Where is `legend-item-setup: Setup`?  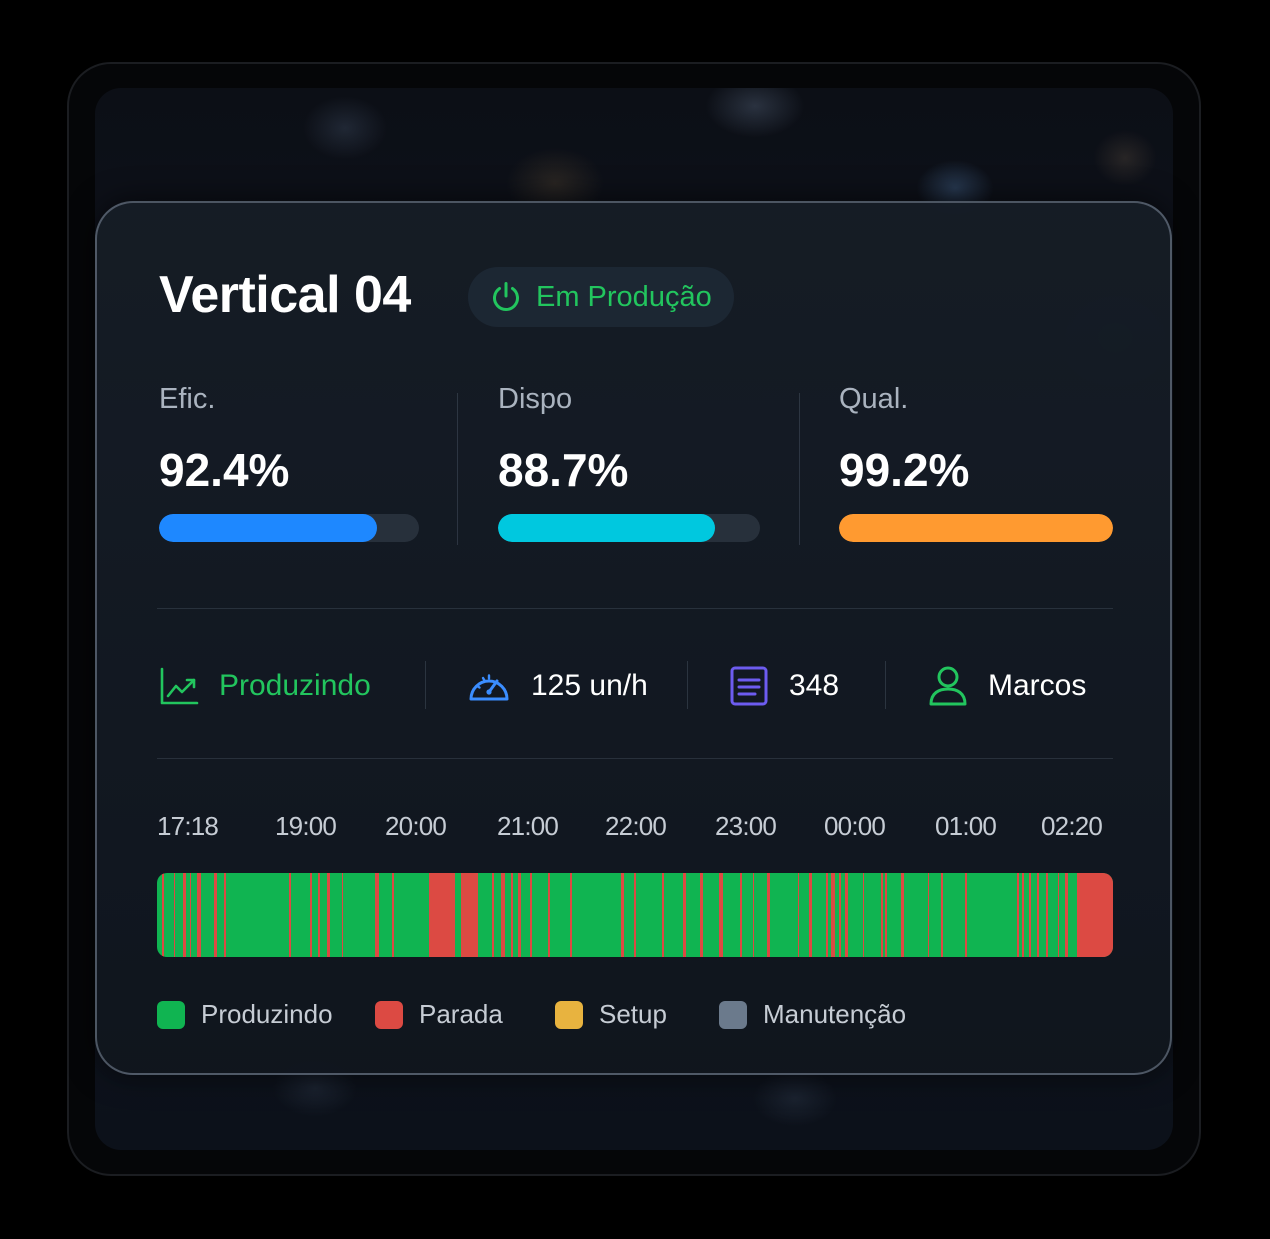
legend-item-setup: Setup is located at coordinates (611, 1014).